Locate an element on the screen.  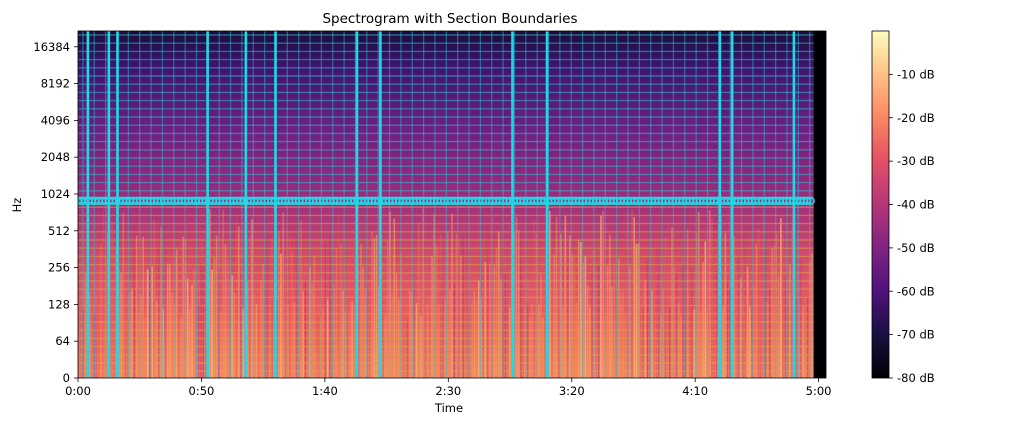
colorbar is located at coordinates (880, 204).